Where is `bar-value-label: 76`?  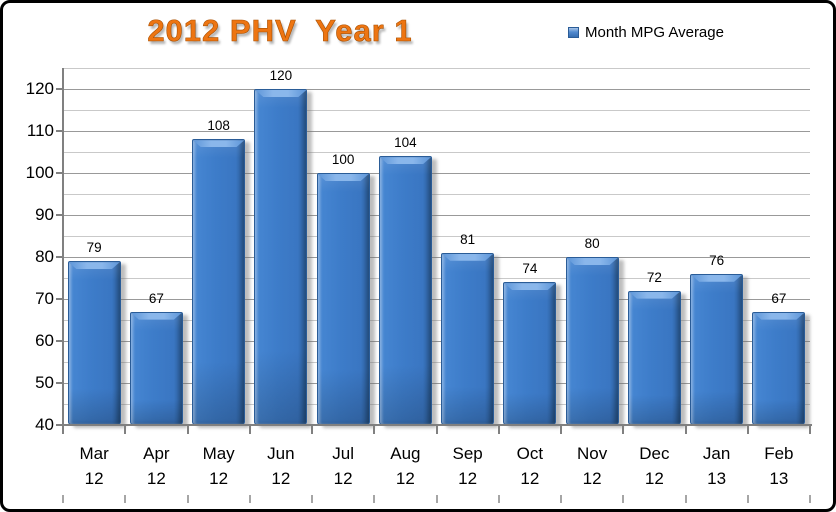
bar-value-label: 76 is located at coordinates (717, 260).